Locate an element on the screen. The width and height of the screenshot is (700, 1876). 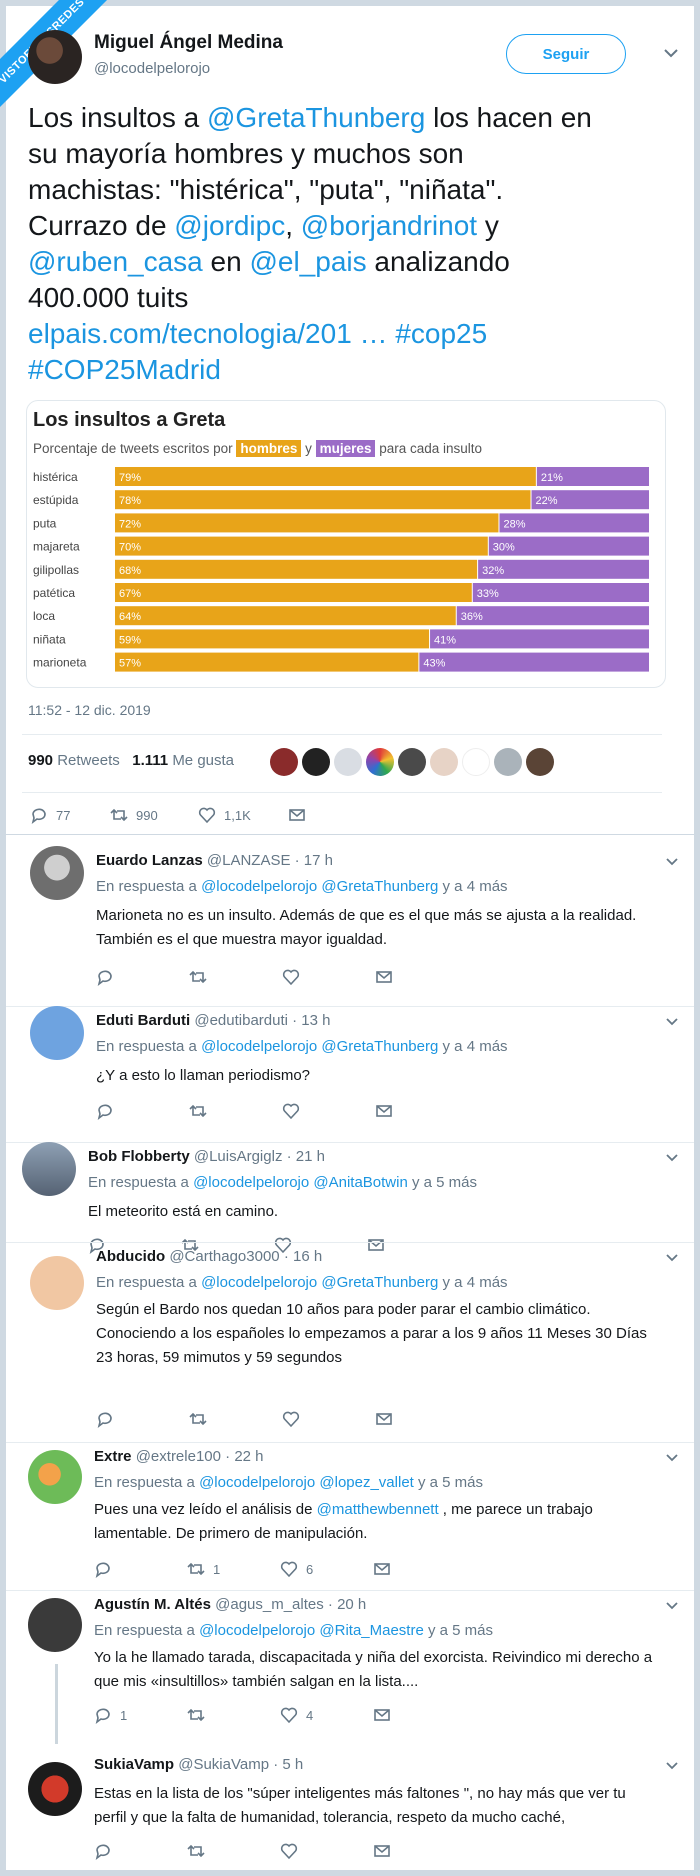
reply-action: 1 is located at coordinates (140, 1715).